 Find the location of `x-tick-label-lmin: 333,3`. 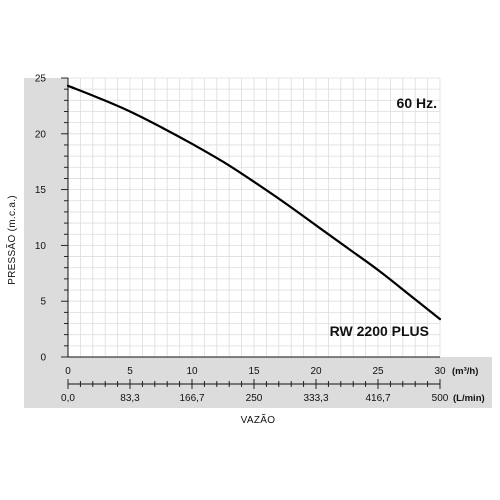

x-tick-label-lmin: 333,3 is located at coordinates (315, 398).